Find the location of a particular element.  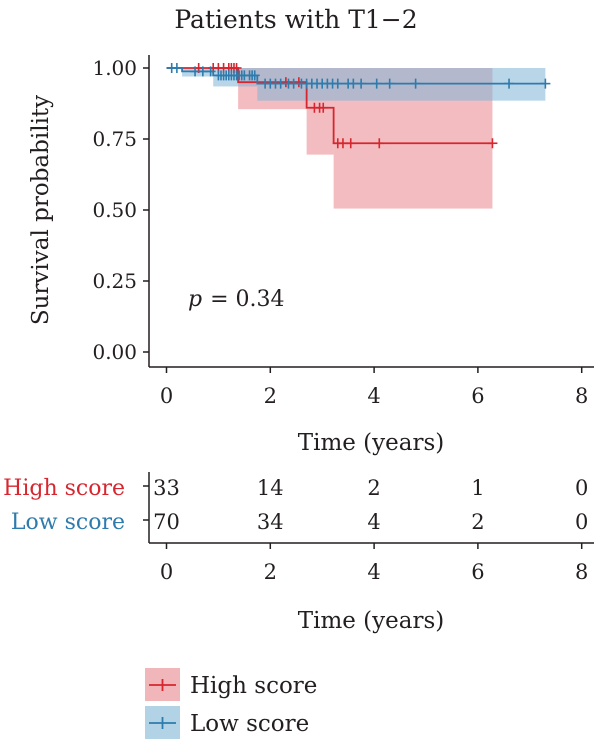

high-score-risk-label: High score is located at coordinates (64, 488).